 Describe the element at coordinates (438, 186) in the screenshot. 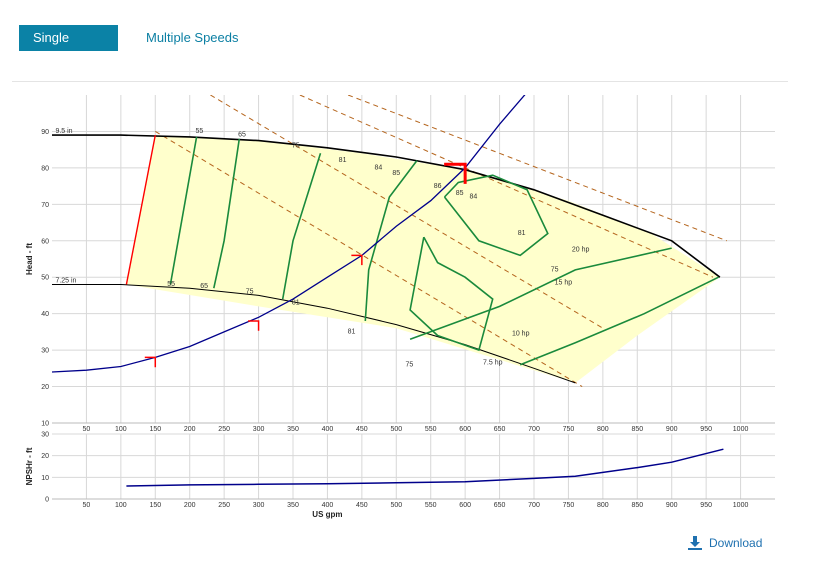

I see `efficiency-label: 86` at that location.